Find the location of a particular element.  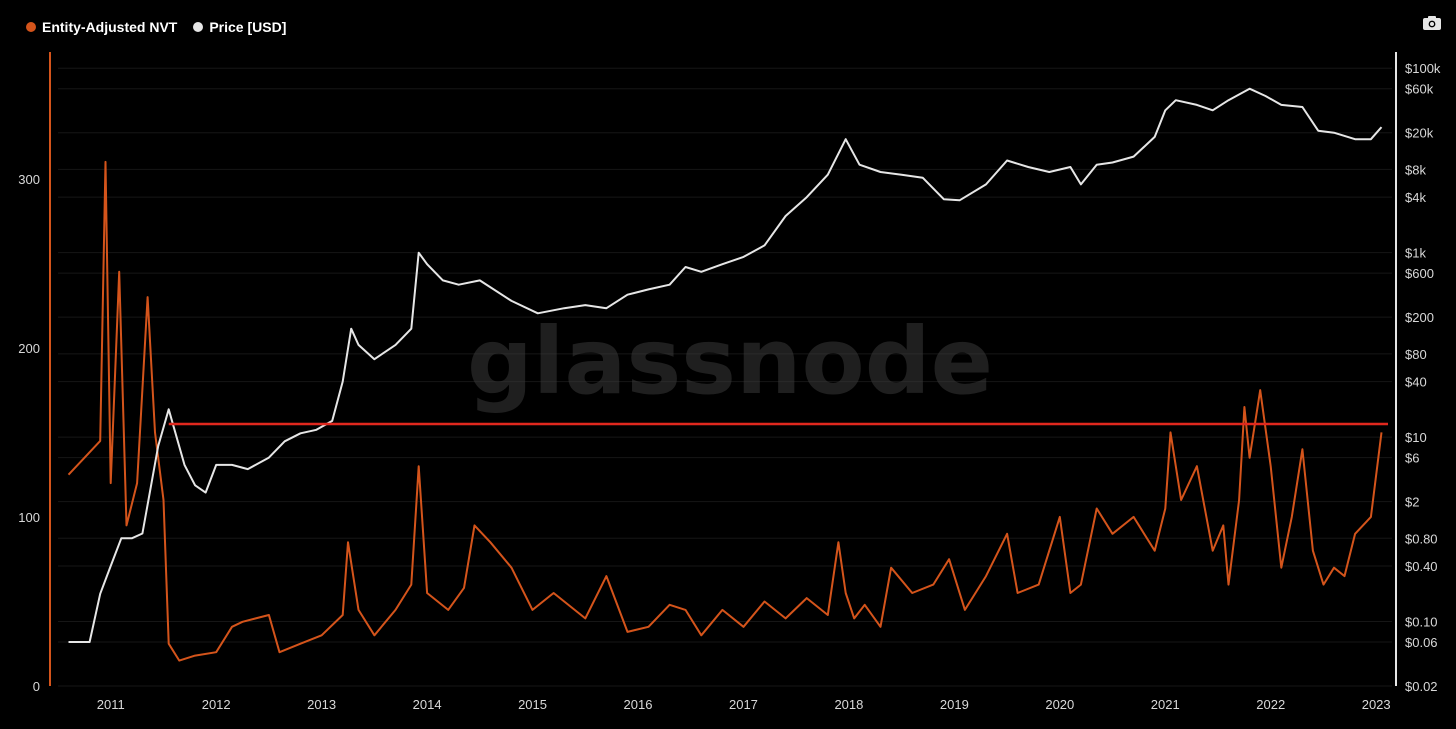

x-tick-label: 2014 is located at coordinates (427, 704).